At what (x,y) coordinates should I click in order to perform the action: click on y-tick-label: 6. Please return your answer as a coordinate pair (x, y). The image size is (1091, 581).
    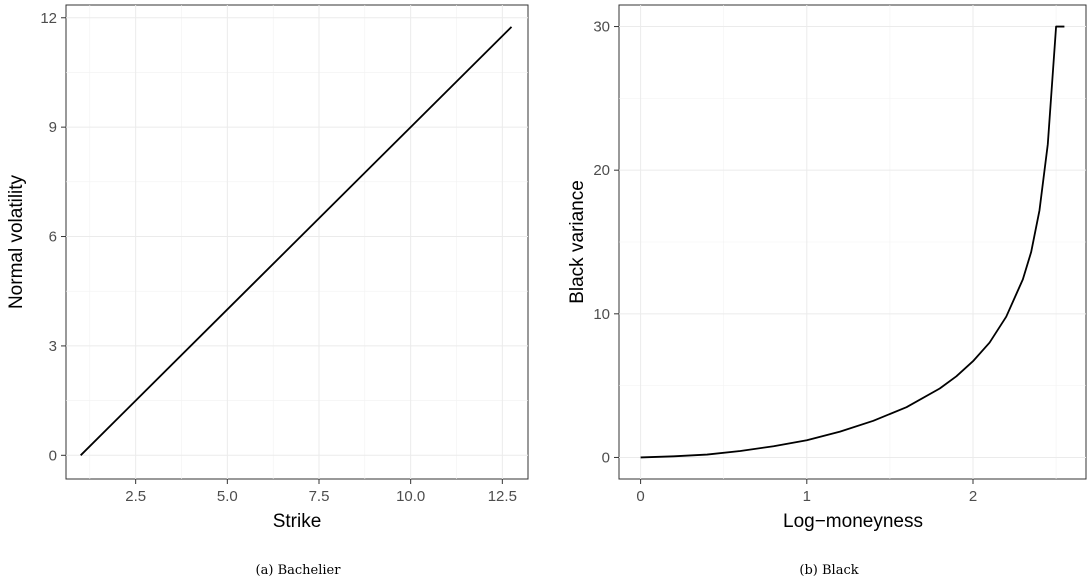
    Looking at the image, I should click on (53, 237).